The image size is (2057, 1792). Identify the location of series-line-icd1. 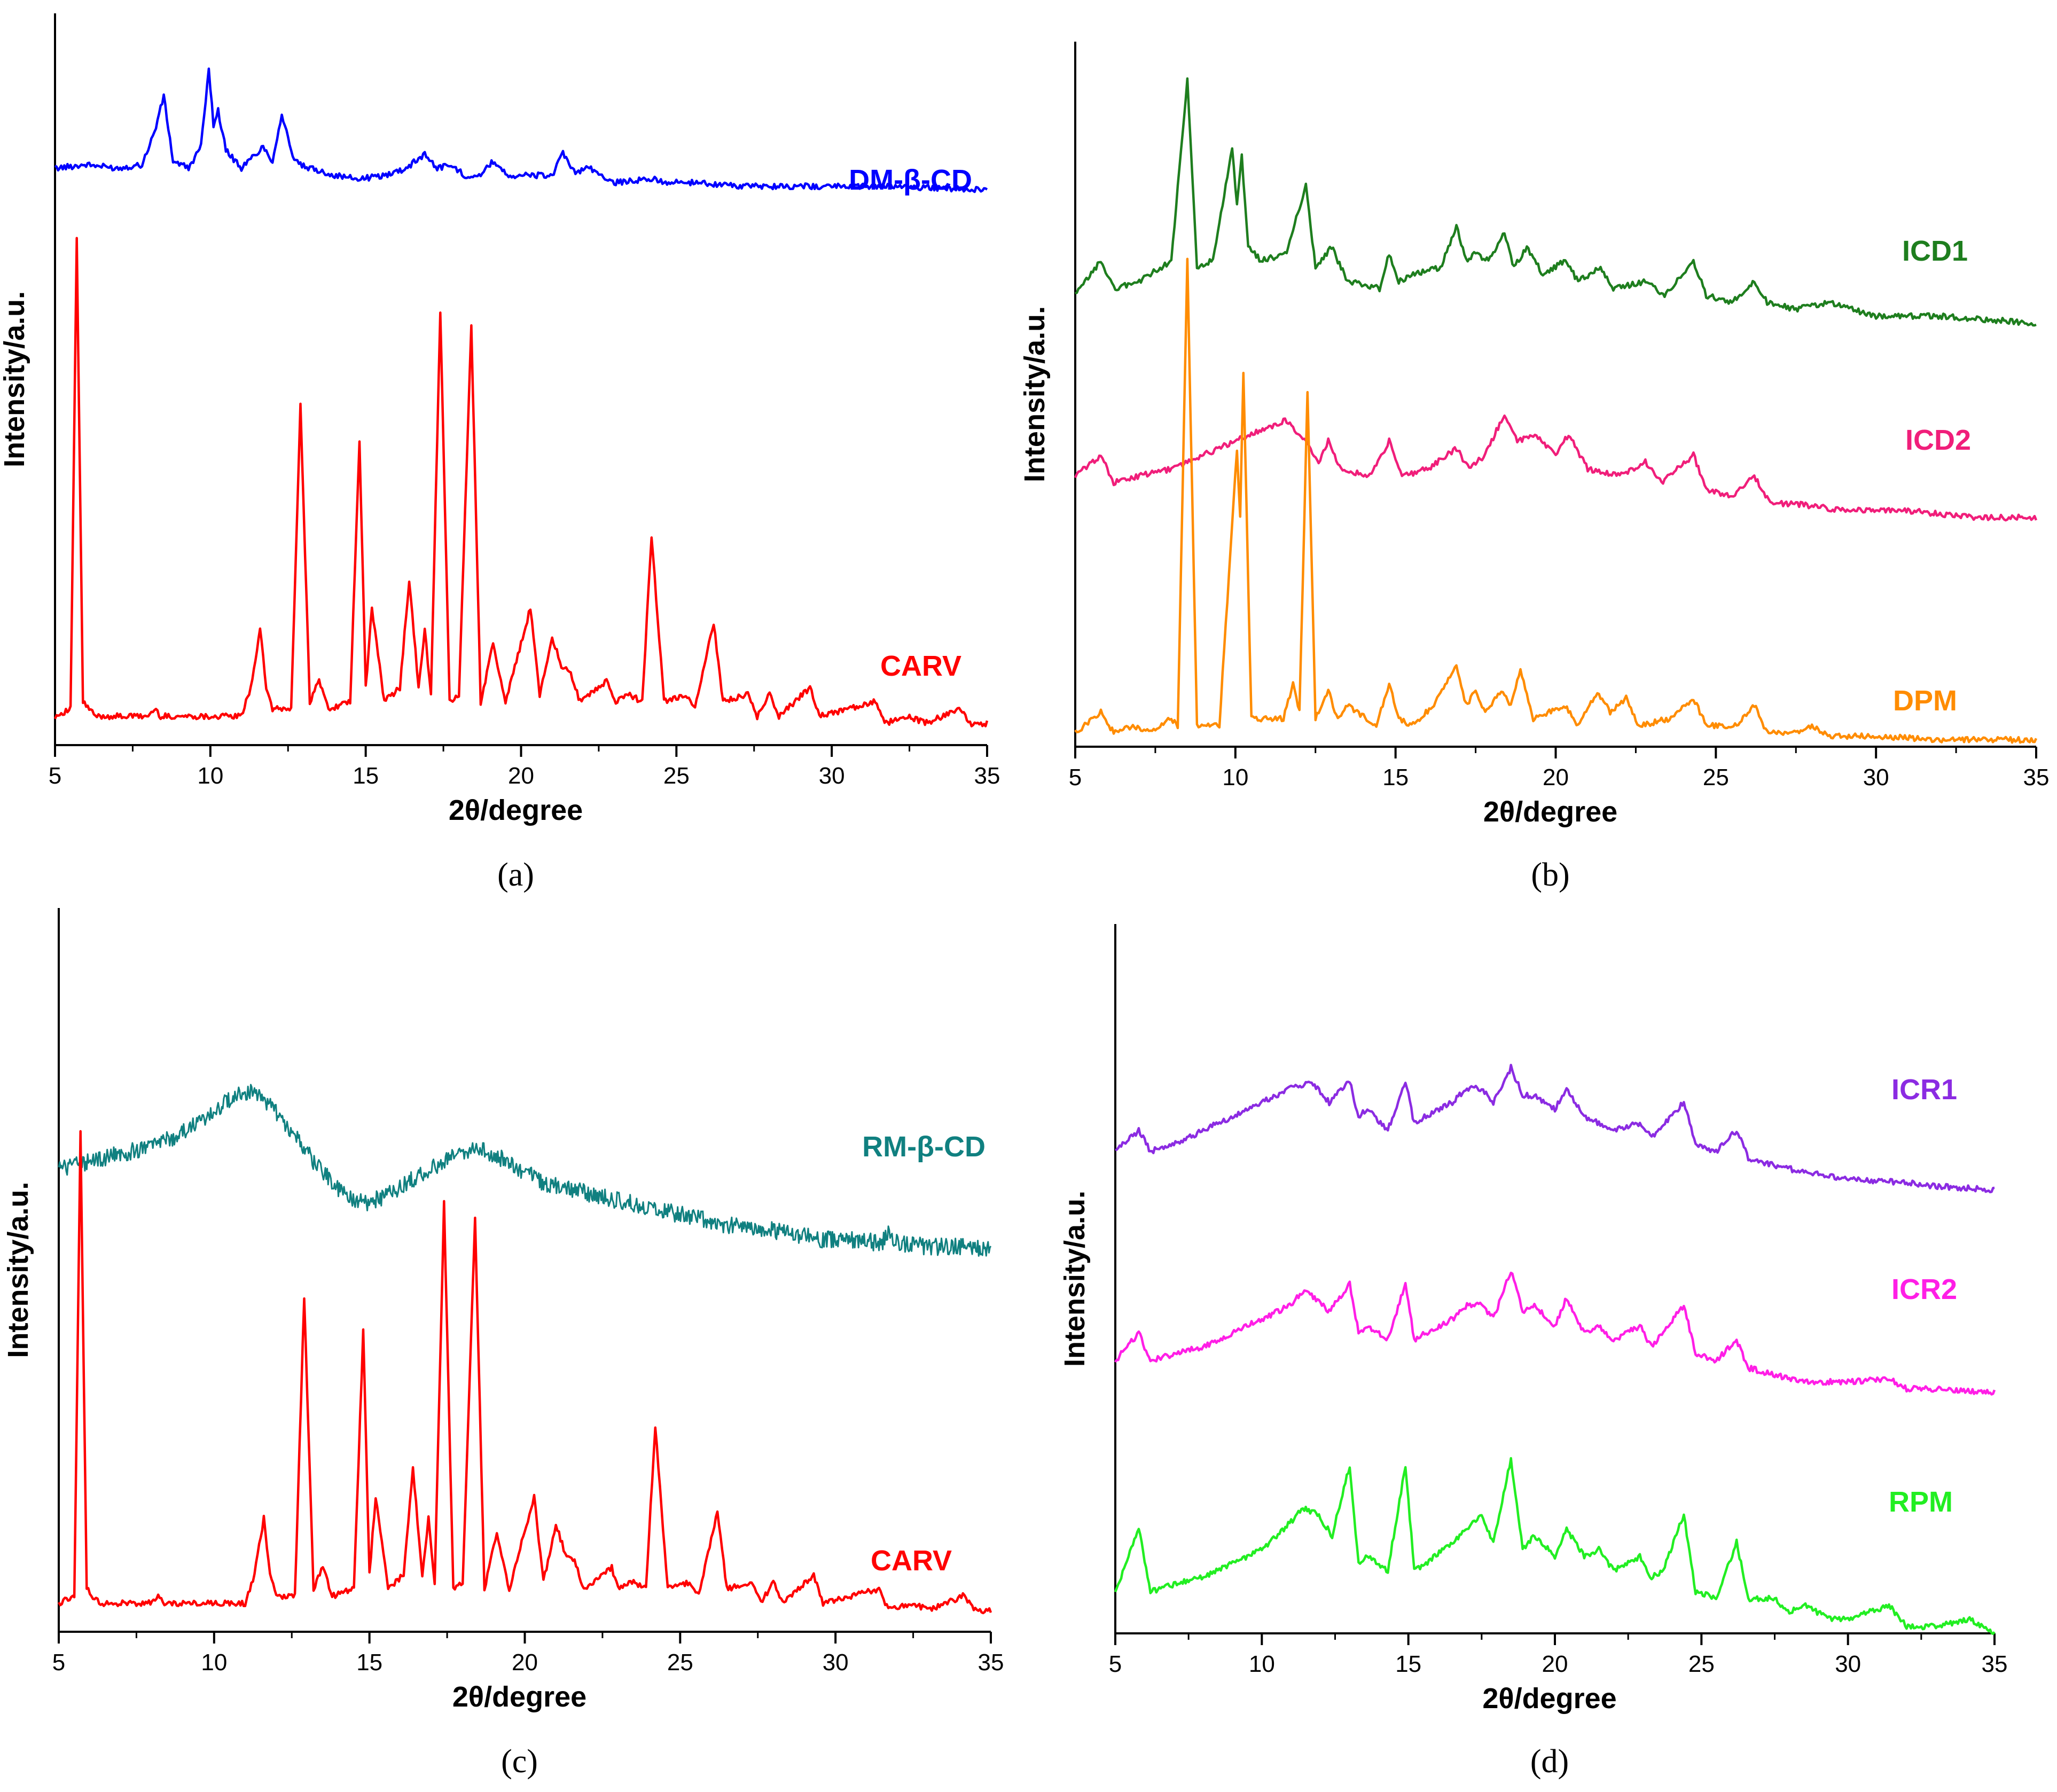
(1555, 202).